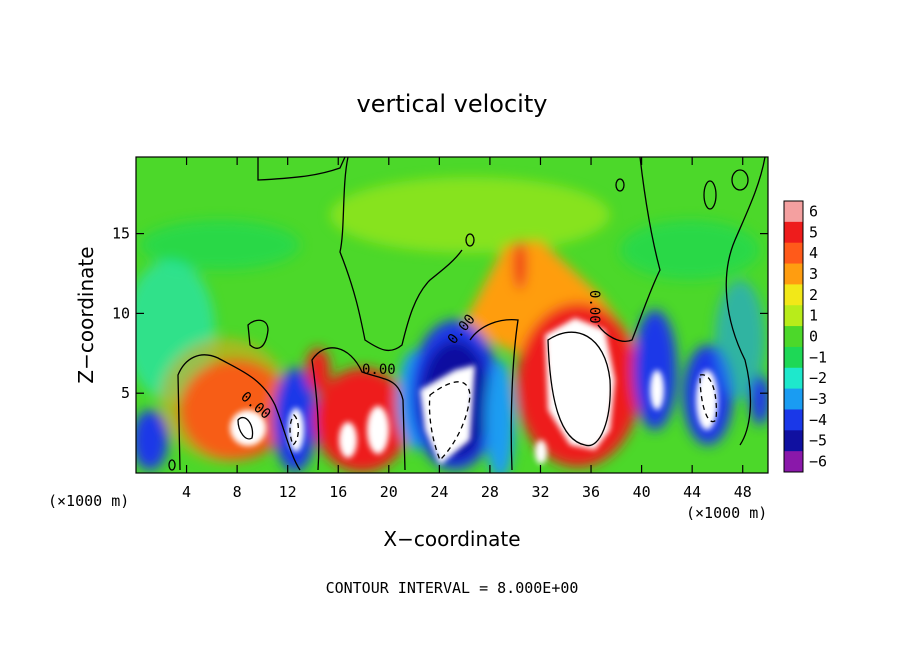 This screenshot has height=654, width=904. What do you see at coordinates (540, 492) in the screenshot?
I see `x-tick-label: 32` at bounding box center [540, 492].